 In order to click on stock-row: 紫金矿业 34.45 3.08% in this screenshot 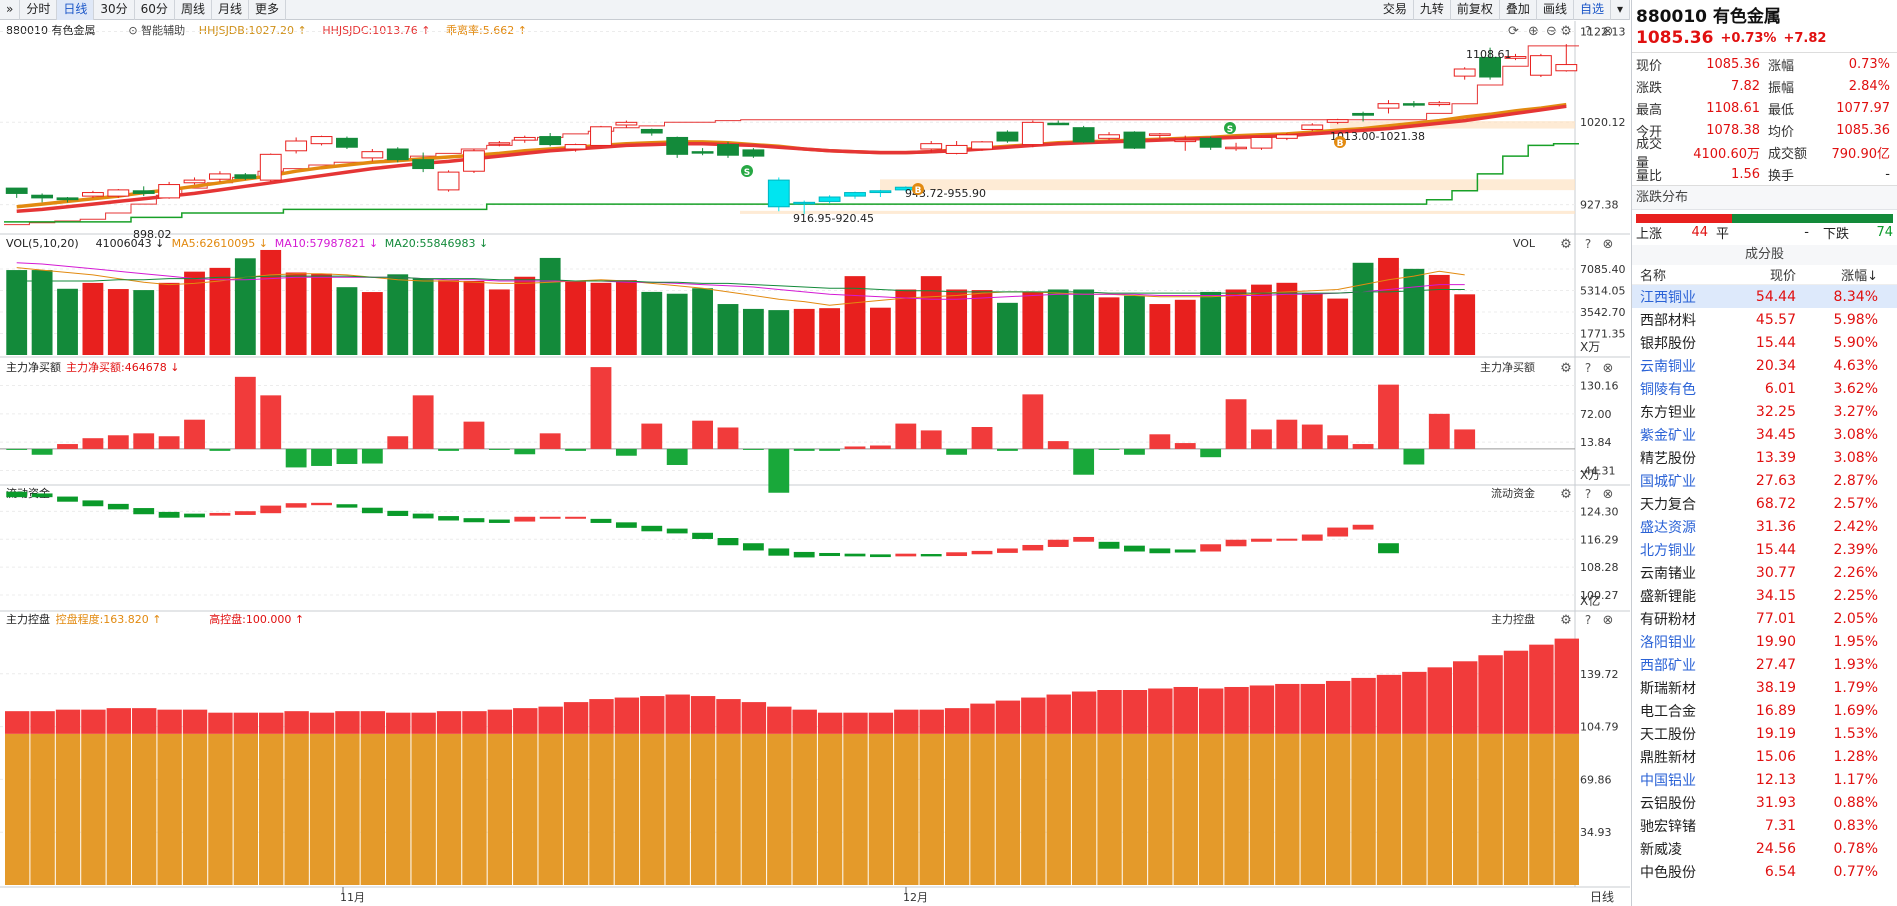, I will do `click(1764, 434)`.